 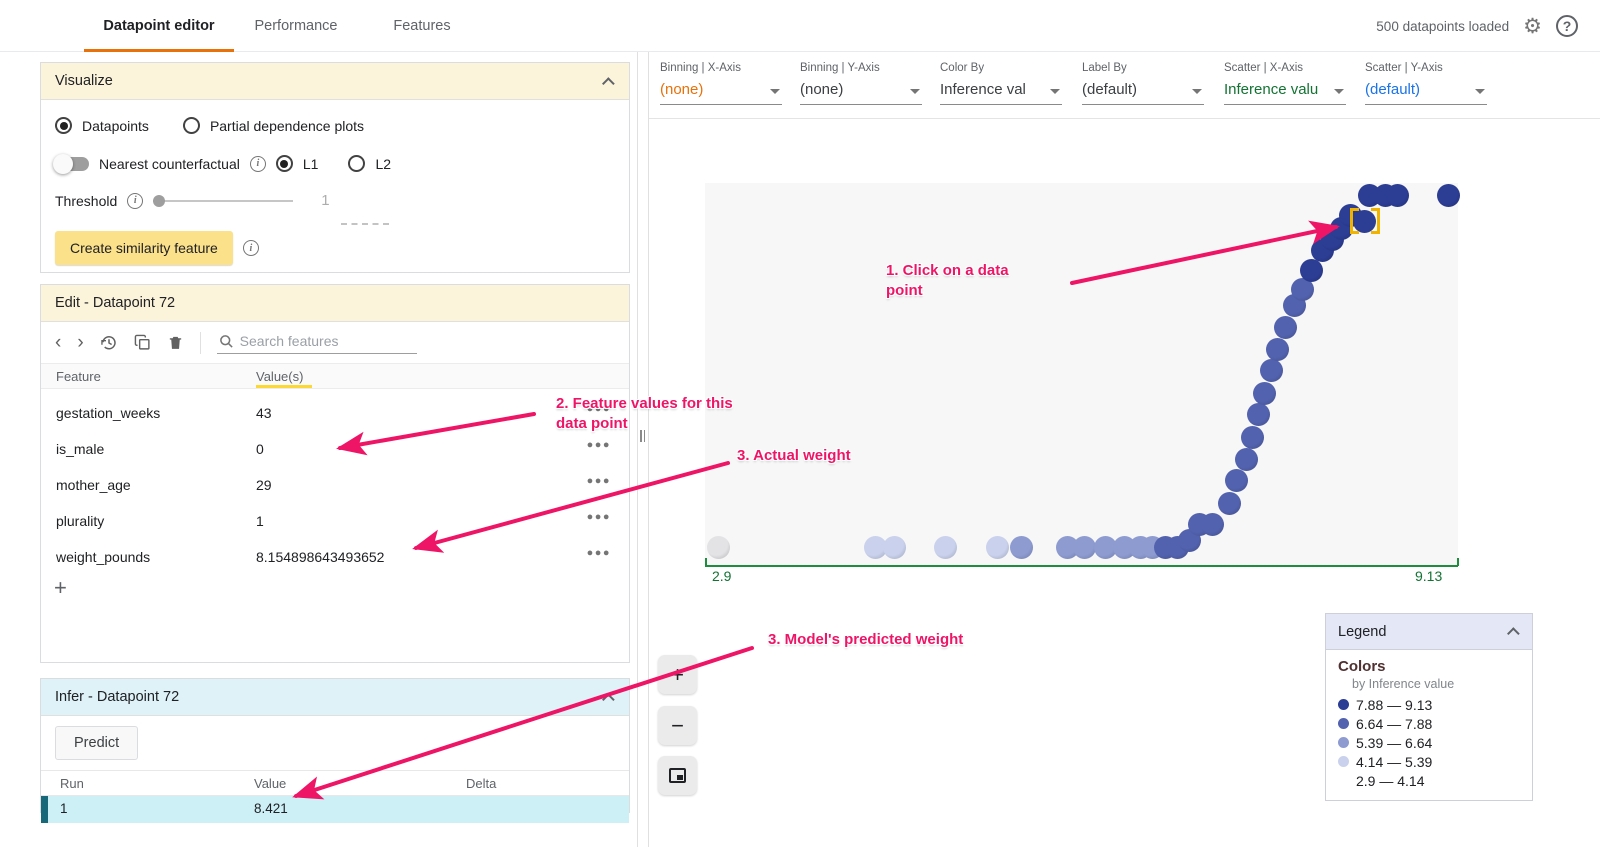 What do you see at coordinates (159, 26) in the screenshot?
I see `tab-datapoint-editor: Datapoint editor` at bounding box center [159, 26].